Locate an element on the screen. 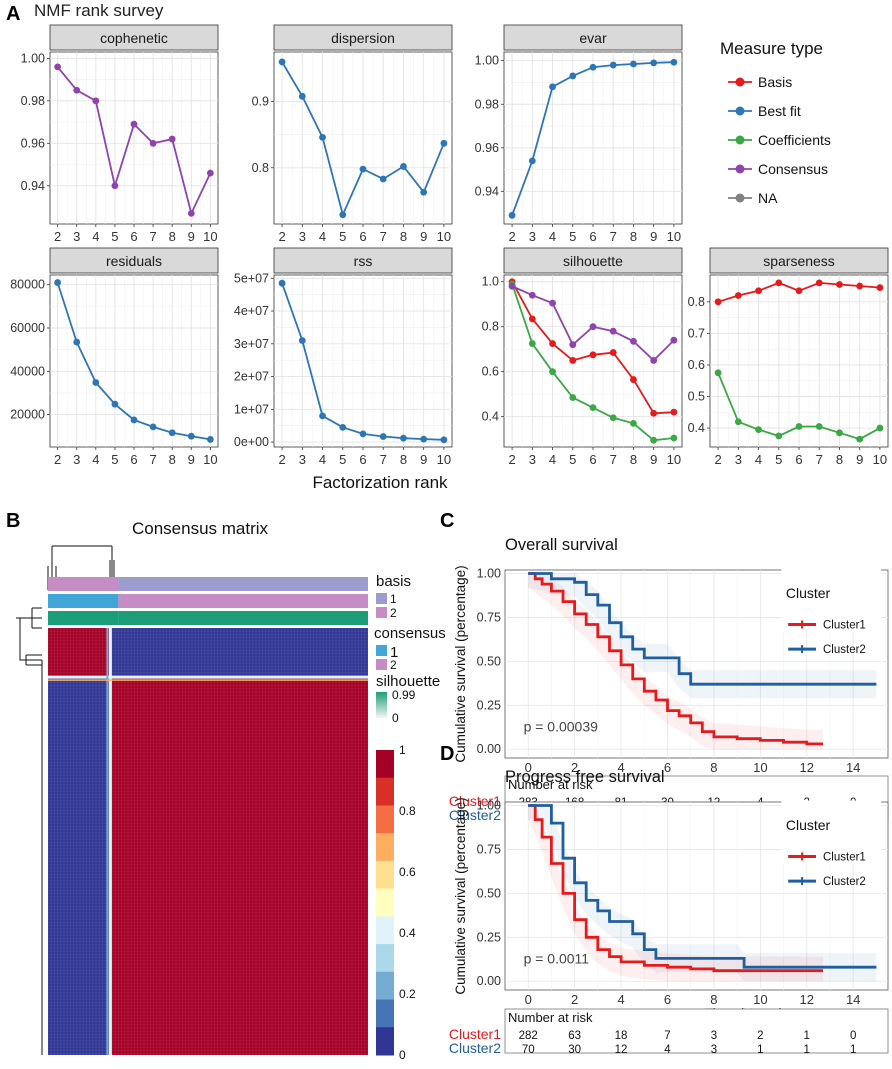  risk-table-cell: 1 is located at coordinates (807, 1050).